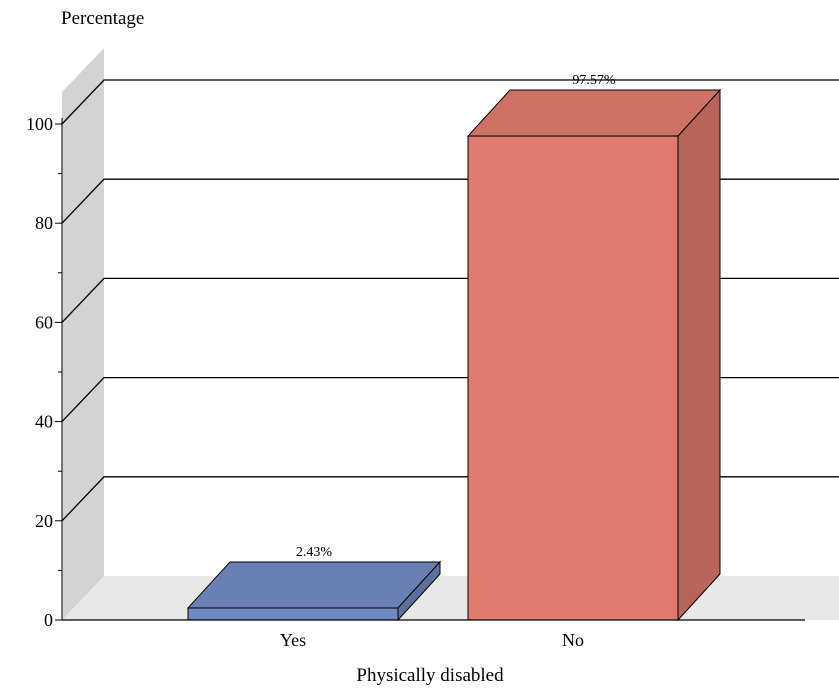 Image resolution: width=839 pixels, height=688 pixels. What do you see at coordinates (430, 675) in the screenshot?
I see `x-axis-title: Physically disabled` at bounding box center [430, 675].